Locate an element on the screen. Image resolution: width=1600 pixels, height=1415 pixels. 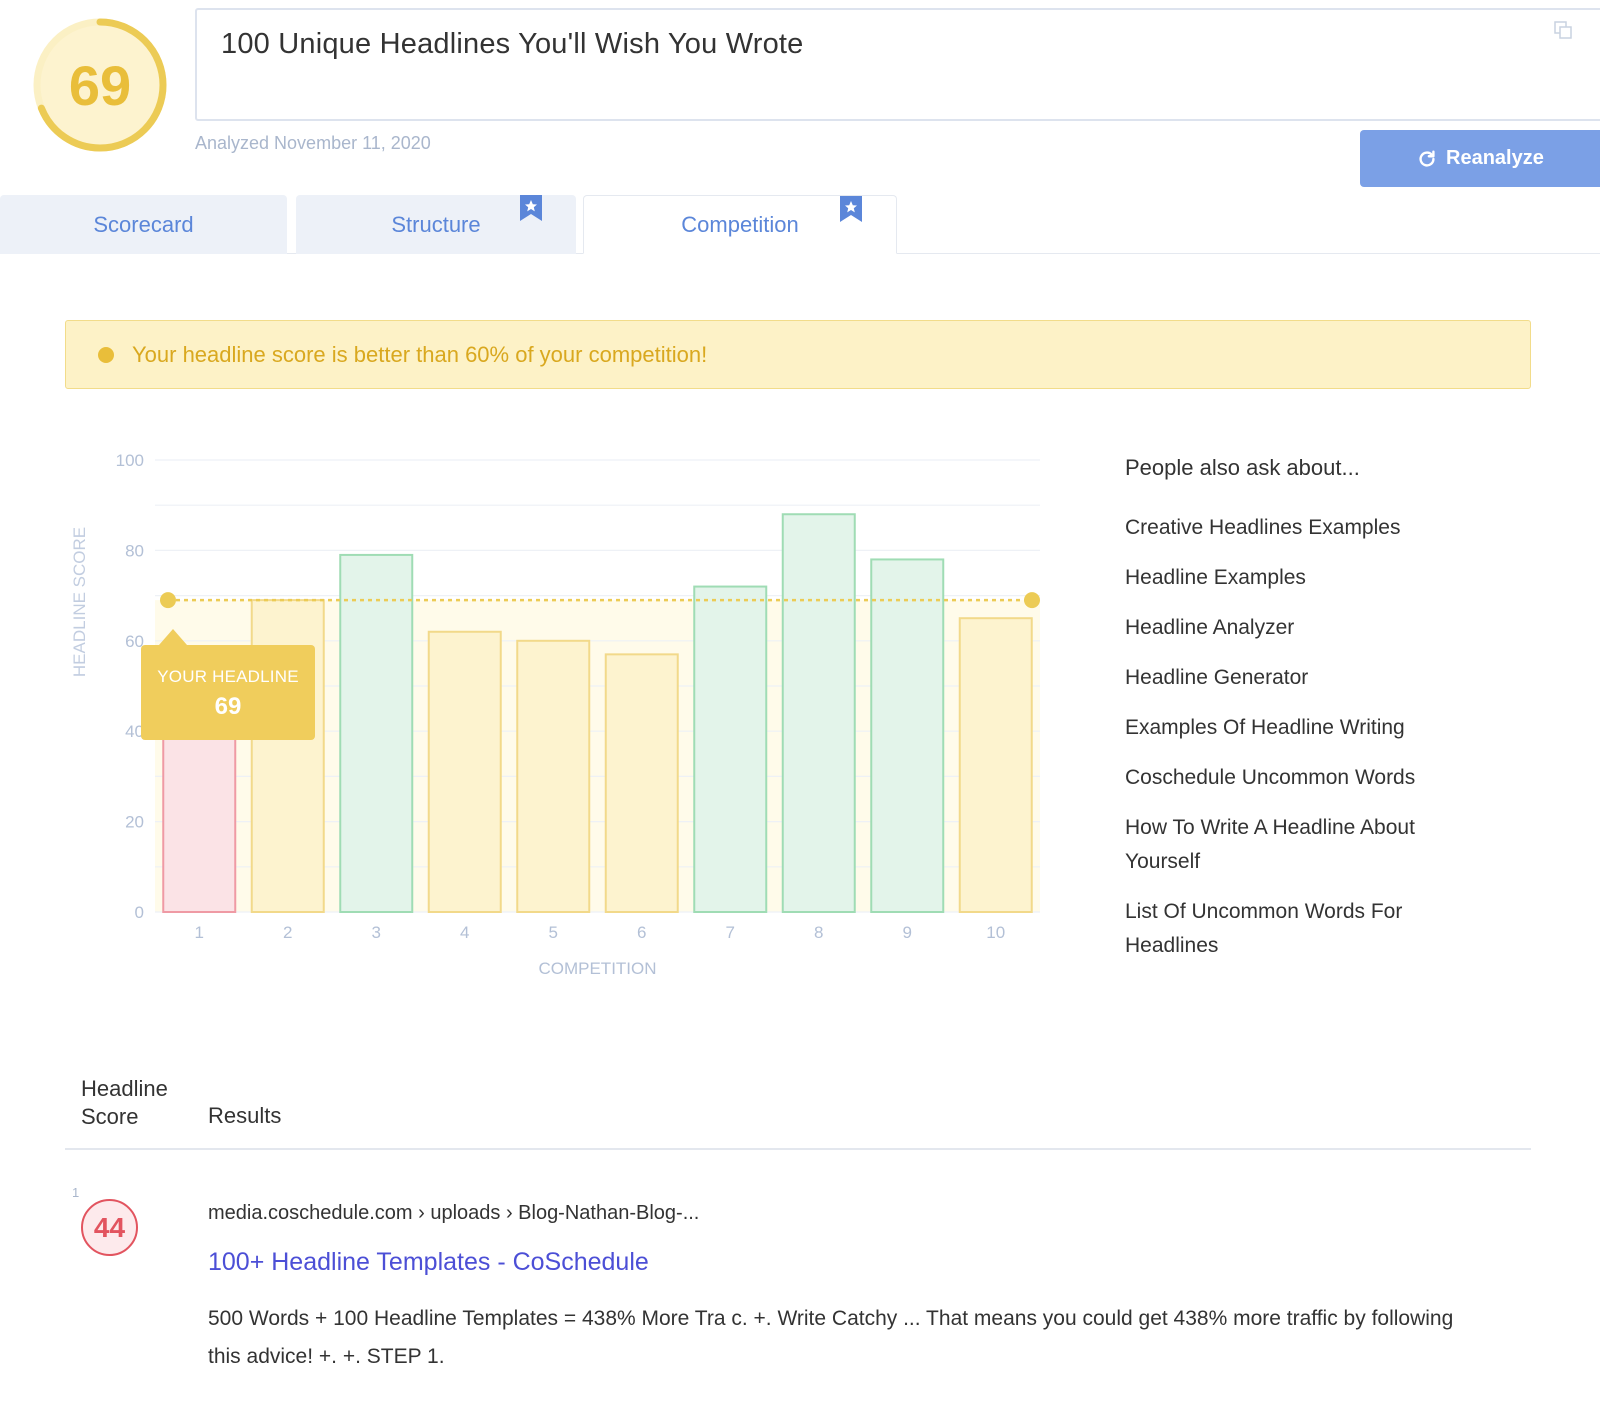
row-score-badge: 44 is located at coordinates (109, 1227).